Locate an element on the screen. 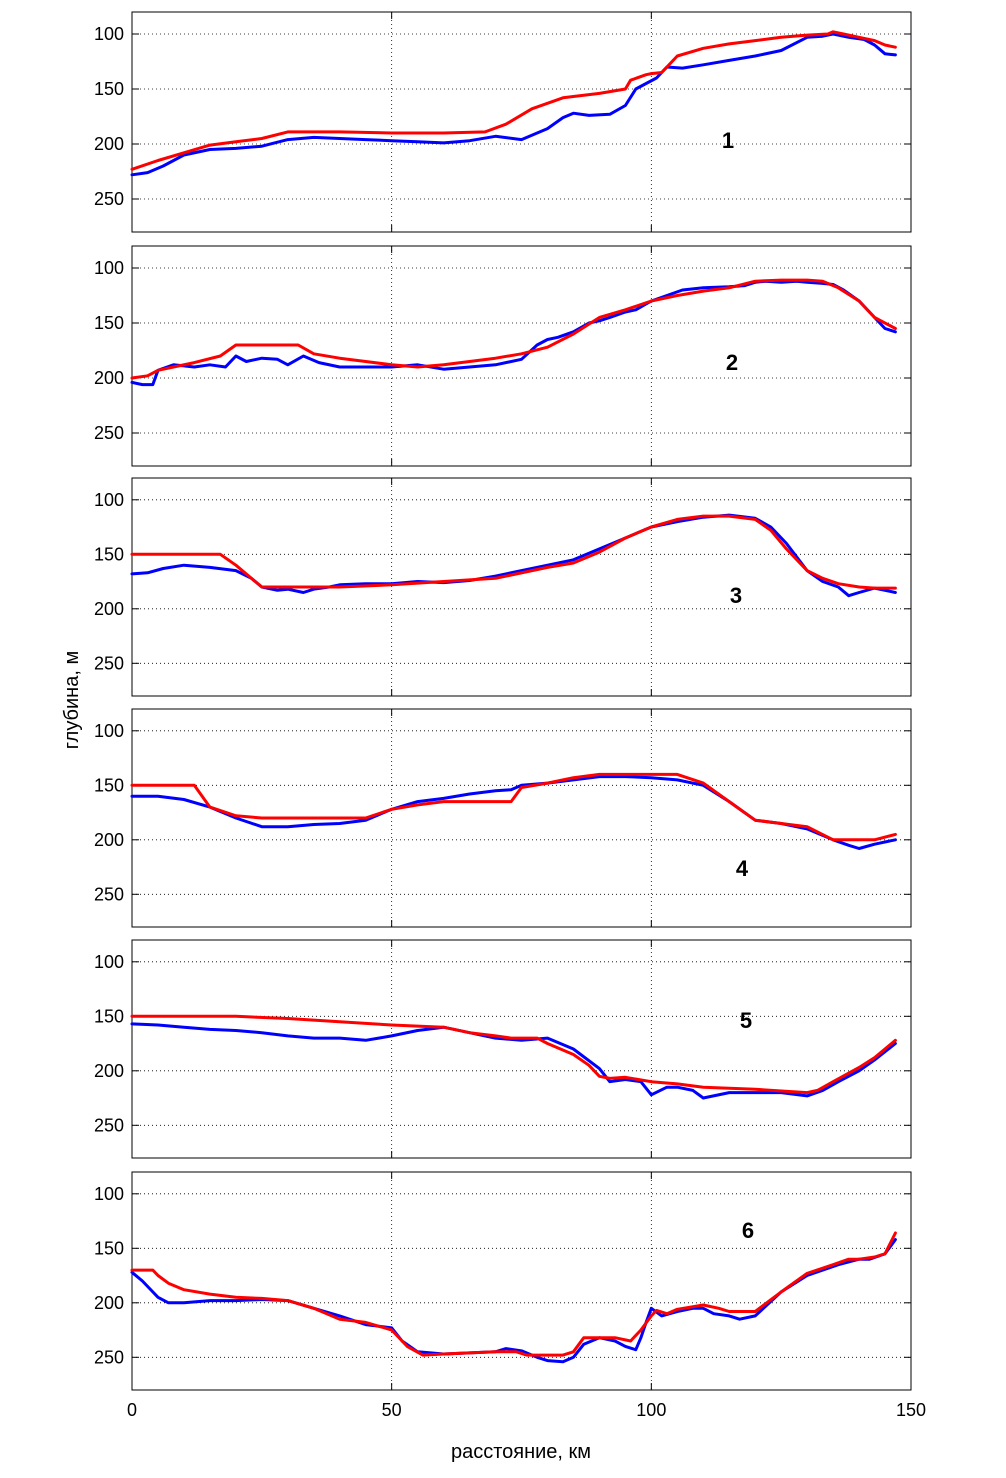 The width and height of the screenshot is (1006, 1478). y-axis-label: глубина, м is located at coordinates (72, 700).